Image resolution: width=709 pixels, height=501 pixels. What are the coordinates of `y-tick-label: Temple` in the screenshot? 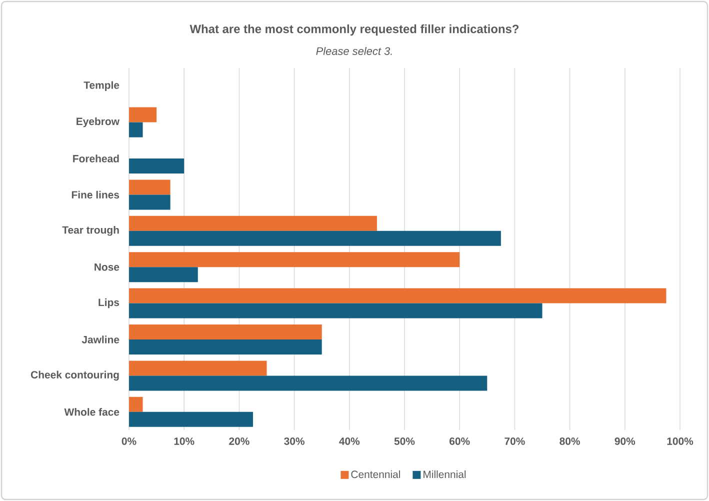 It's located at (102, 86).